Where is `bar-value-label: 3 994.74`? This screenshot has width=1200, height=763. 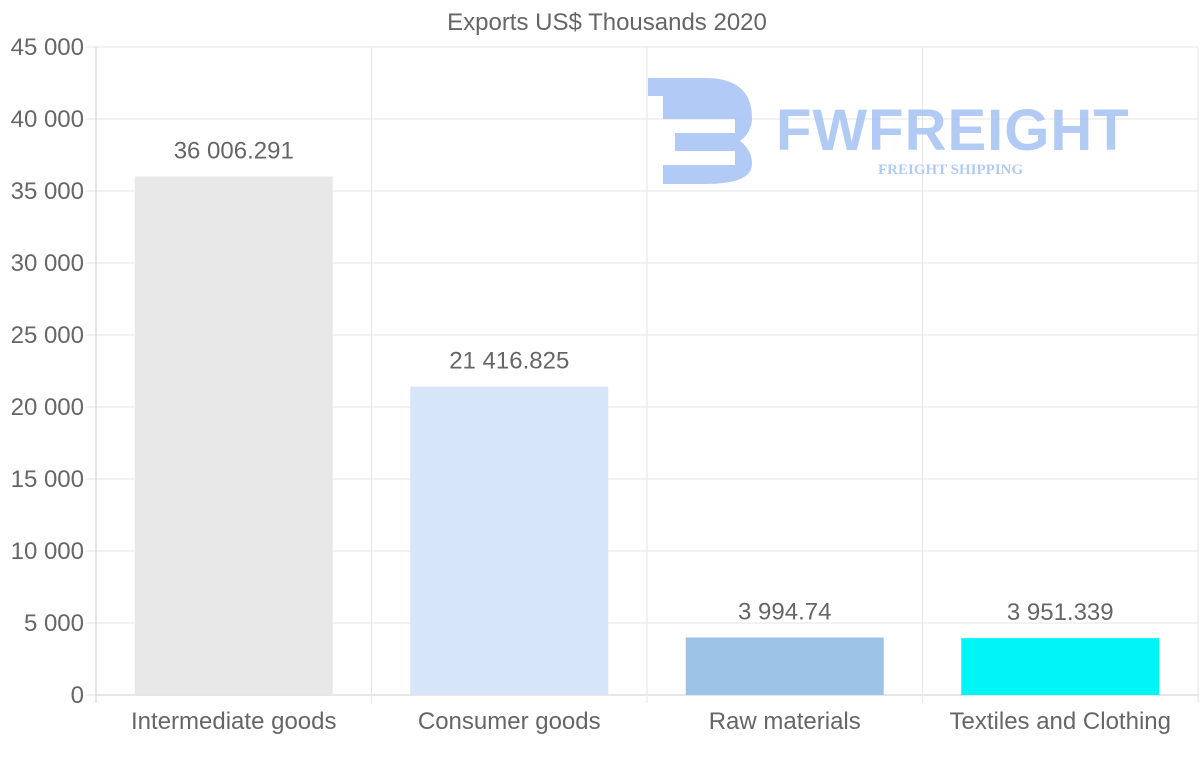
bar-value-label: 3 994.74 is located at coordinates (784, 611).